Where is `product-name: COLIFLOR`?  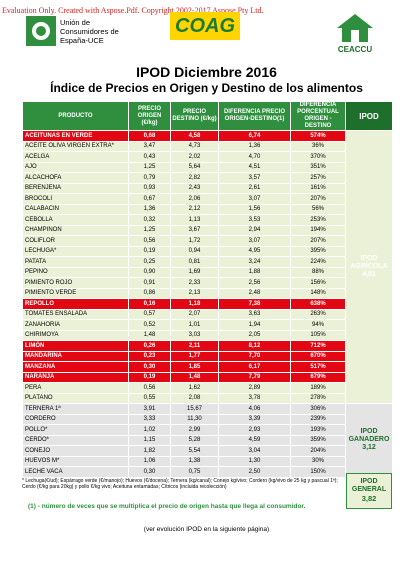
product-name: COLIFLOR is located at coordinates (75, 241).